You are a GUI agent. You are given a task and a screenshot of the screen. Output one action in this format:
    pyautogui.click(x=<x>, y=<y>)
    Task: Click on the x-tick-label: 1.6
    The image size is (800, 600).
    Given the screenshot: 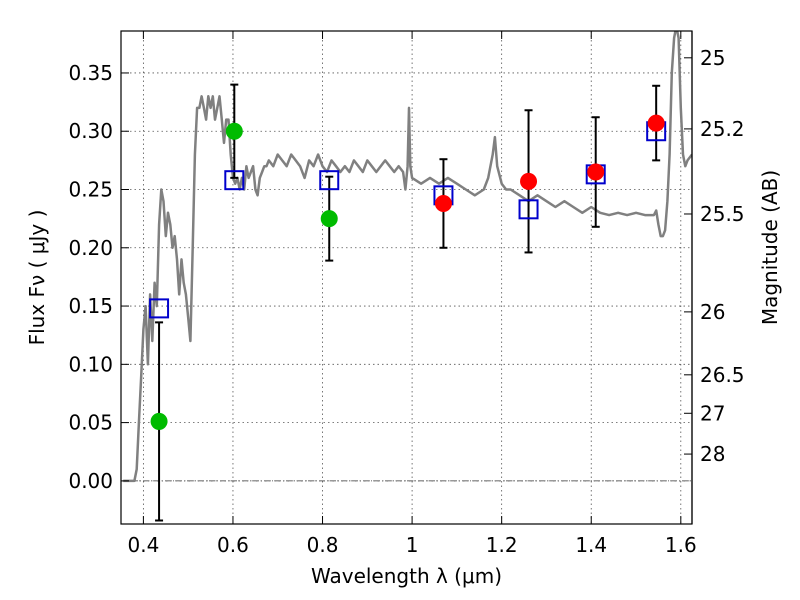 What is the action you would take?
    pyautogui.click(x=681, y=545)
    